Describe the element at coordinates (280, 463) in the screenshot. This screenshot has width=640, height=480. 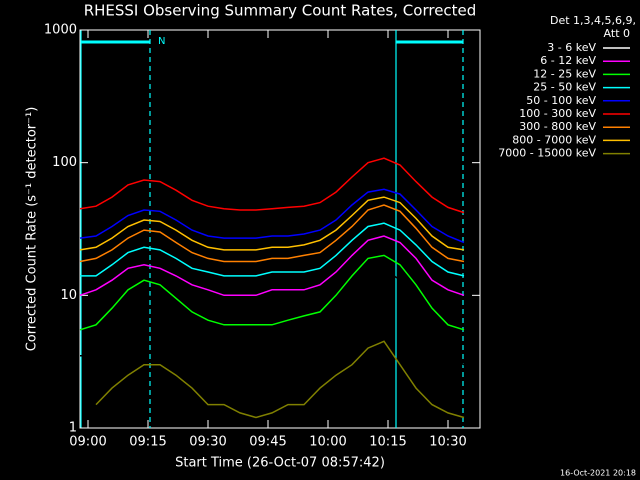
I see `x-axis-label: Start Time (26-Oct-07 08:57:42)` at that location.